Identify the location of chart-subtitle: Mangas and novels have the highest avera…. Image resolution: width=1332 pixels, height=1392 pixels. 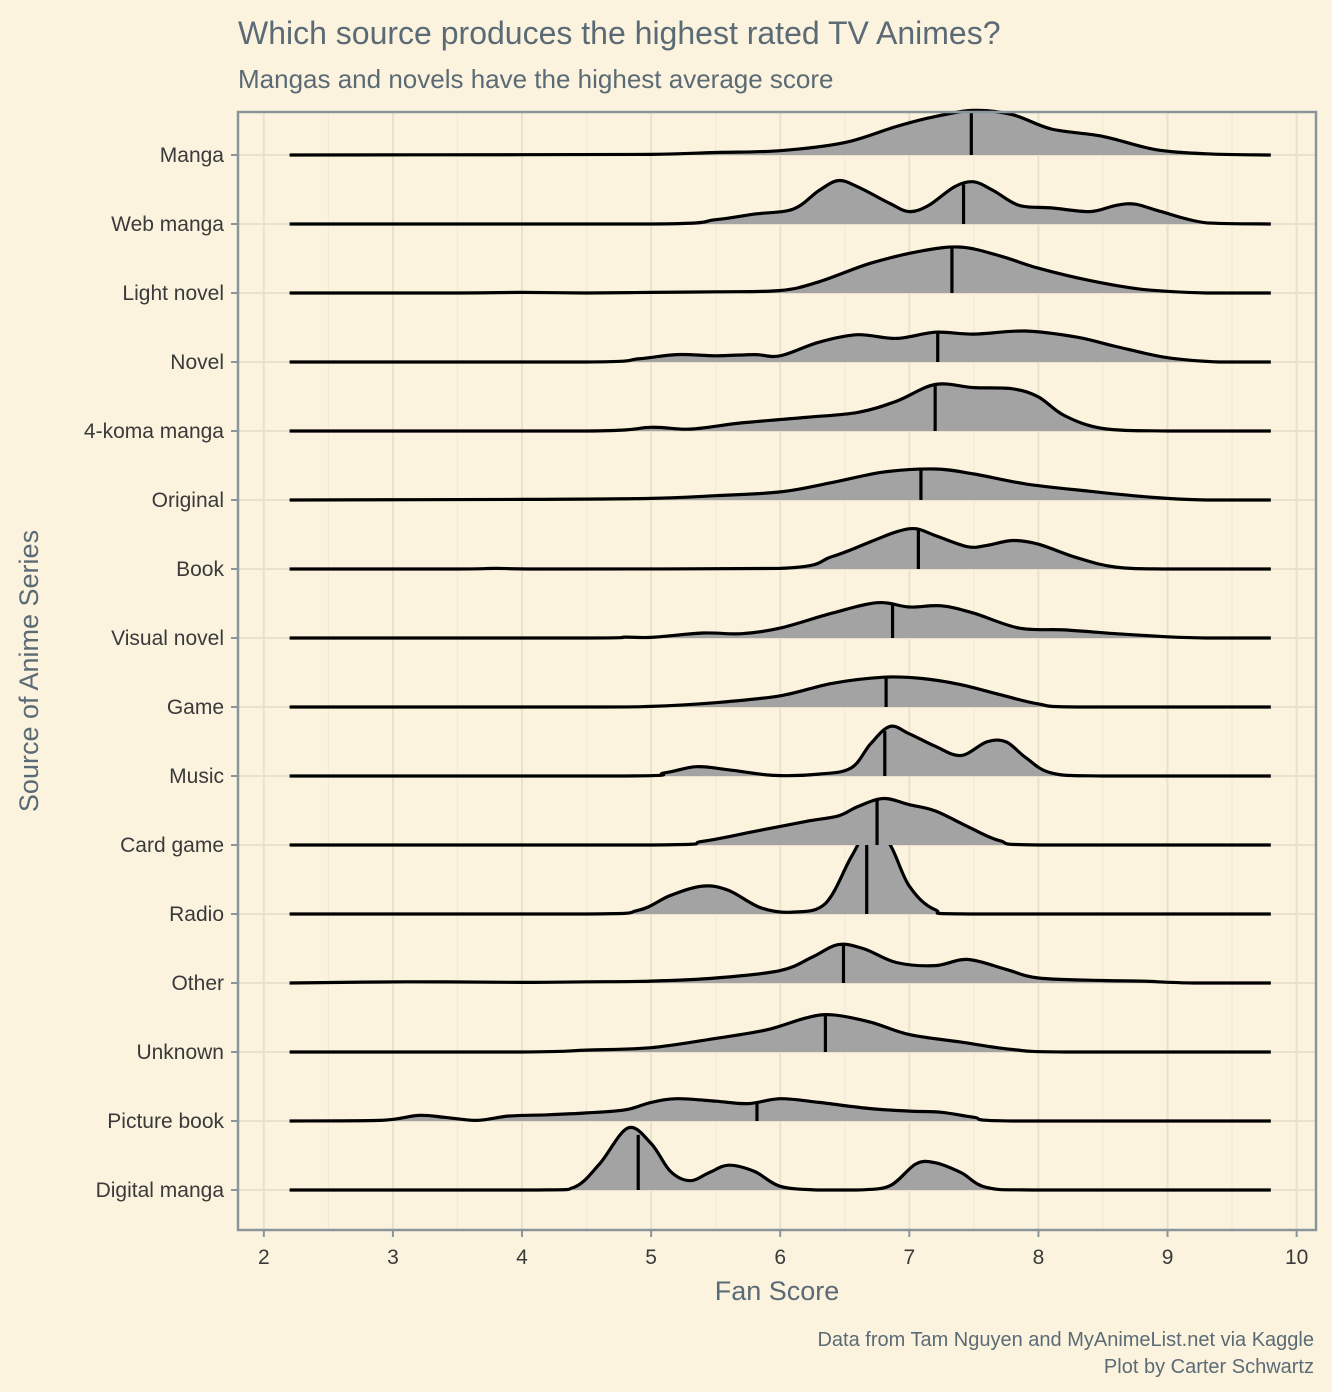
(536, 79).